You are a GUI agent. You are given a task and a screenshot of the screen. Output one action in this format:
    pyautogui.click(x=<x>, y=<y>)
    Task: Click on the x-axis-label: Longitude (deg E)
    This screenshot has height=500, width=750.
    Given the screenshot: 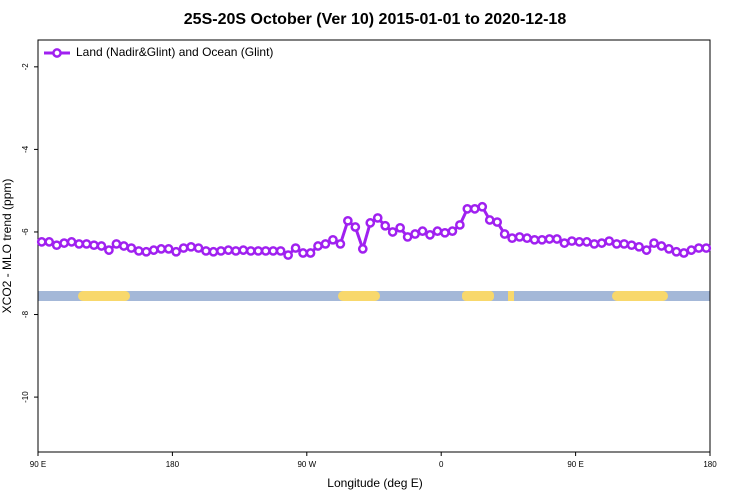 What is the action you would take?
    pyautogui.click(x=374, y=483)
    